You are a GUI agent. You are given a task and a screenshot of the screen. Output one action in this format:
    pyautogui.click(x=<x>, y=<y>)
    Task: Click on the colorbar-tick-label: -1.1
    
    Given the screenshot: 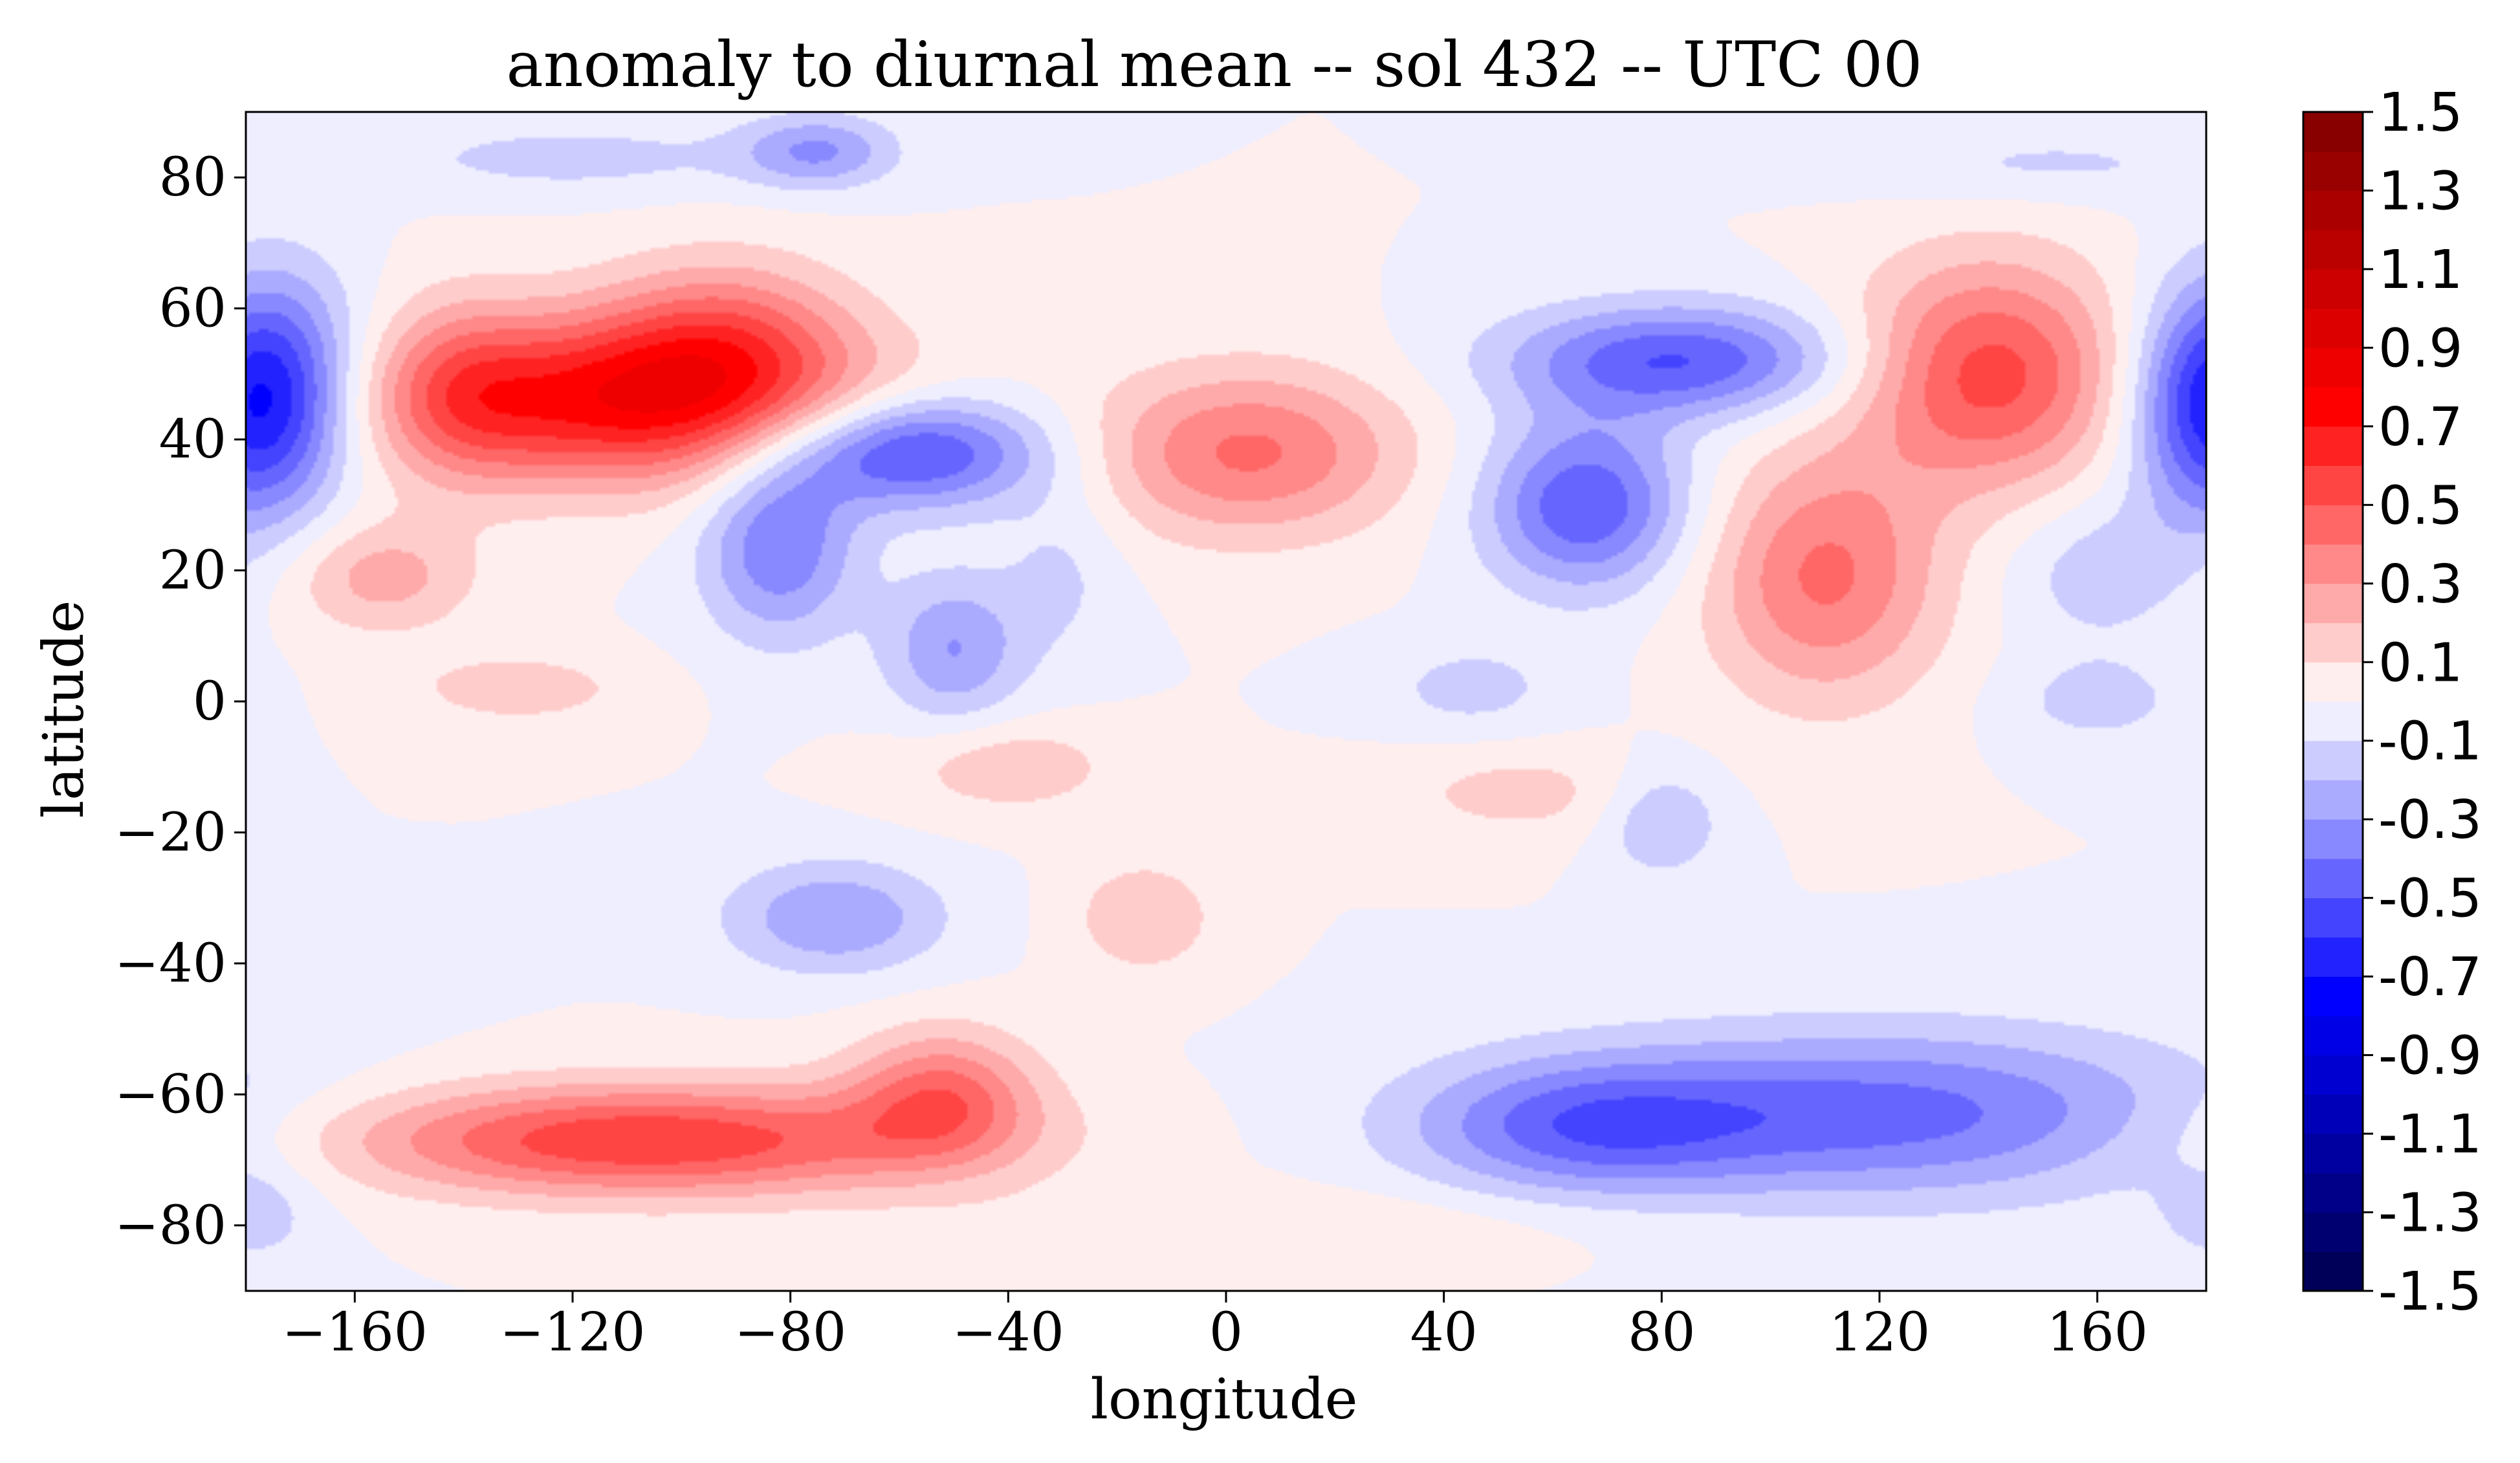 What is the action you would take?
    pyautogui.click(x=2430, y=1134)
    